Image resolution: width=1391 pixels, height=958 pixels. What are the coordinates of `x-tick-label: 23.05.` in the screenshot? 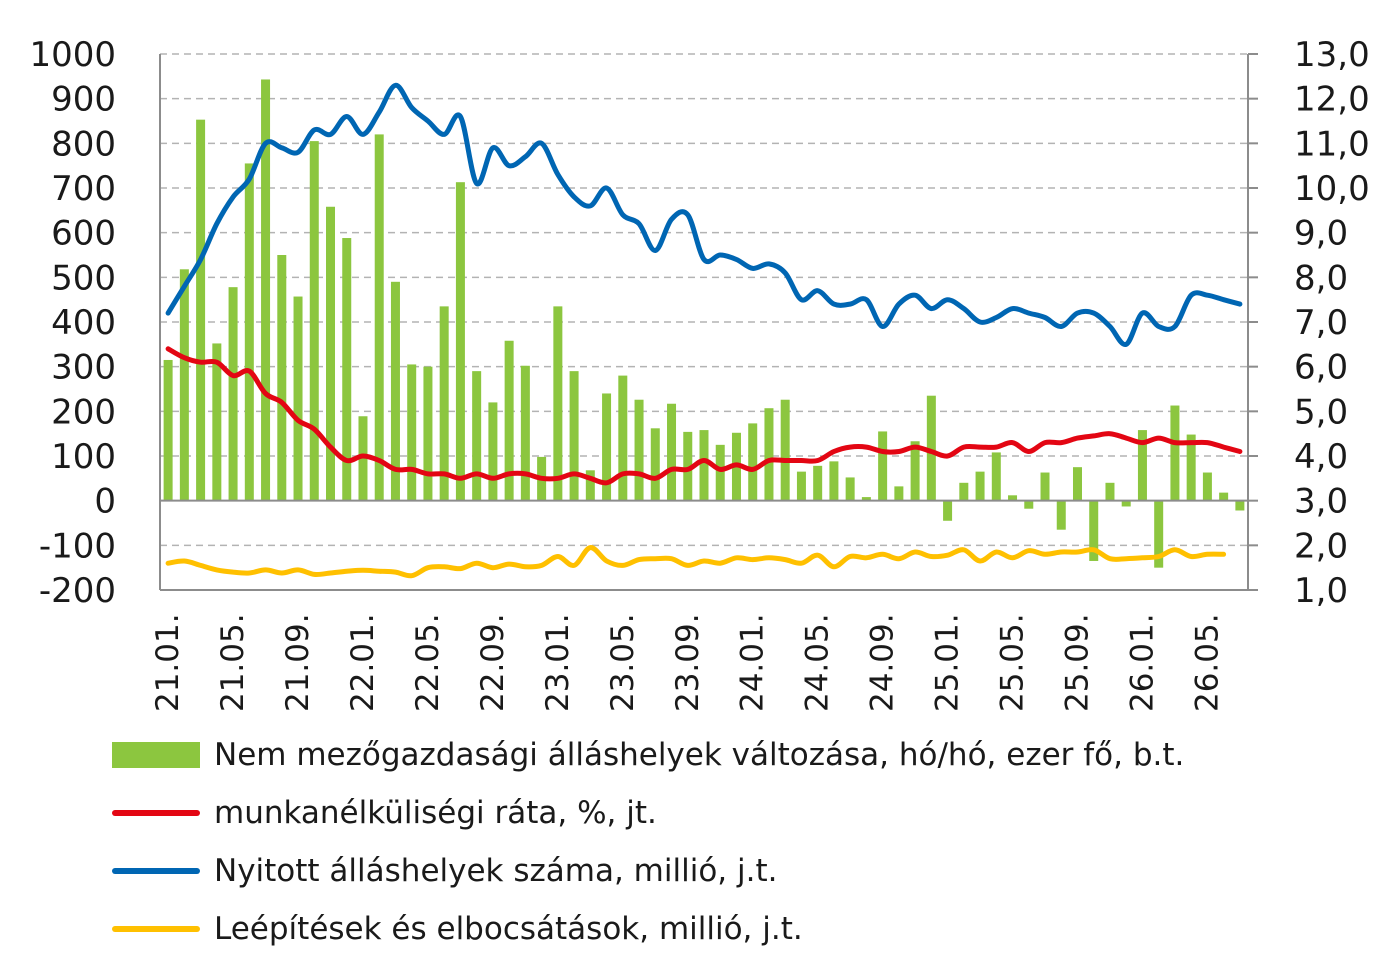 It's located at (623, 662).